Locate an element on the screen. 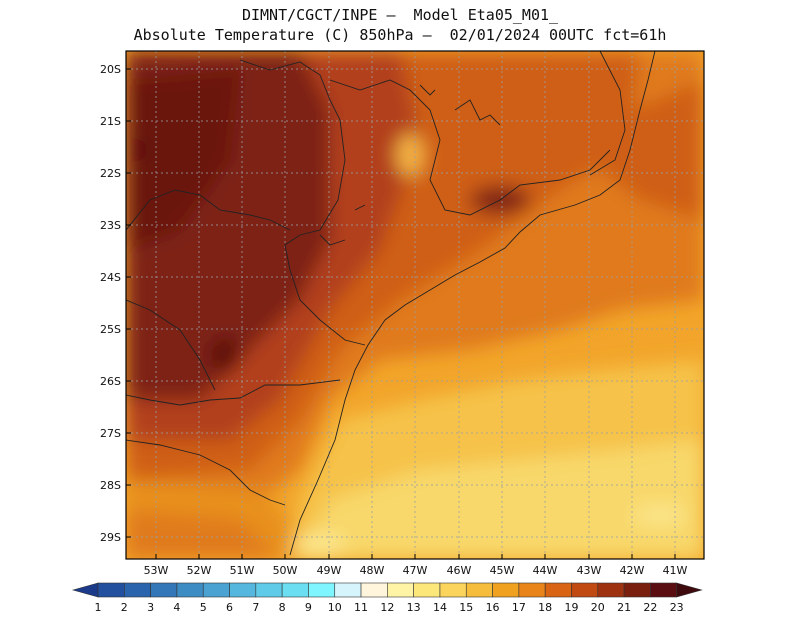  colorbar-label: 6 is located at coordinates (229, 607).